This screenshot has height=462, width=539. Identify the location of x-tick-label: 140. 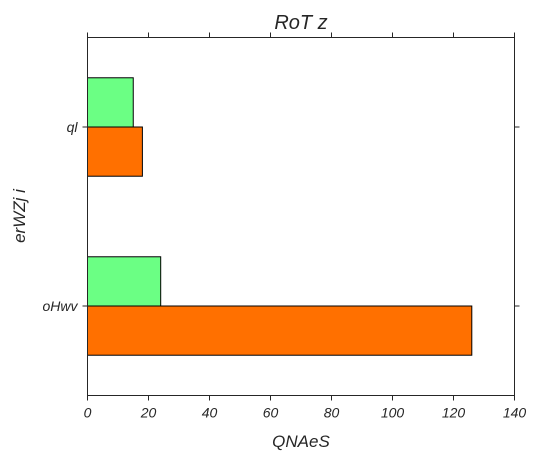
(515, 413).